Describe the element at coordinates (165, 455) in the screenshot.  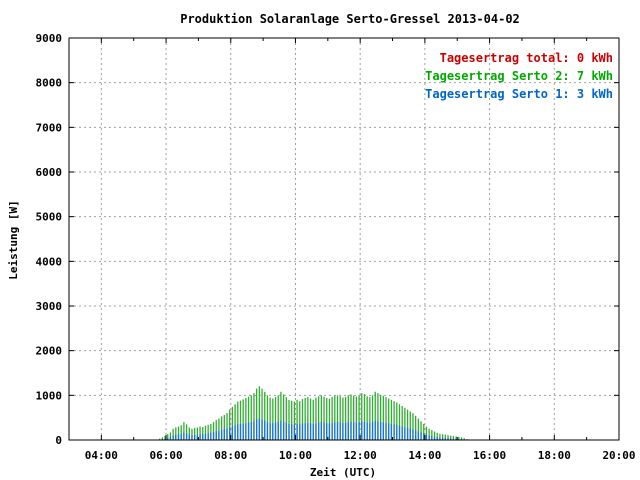
I see `x-tick-label: 06:00` at that location.